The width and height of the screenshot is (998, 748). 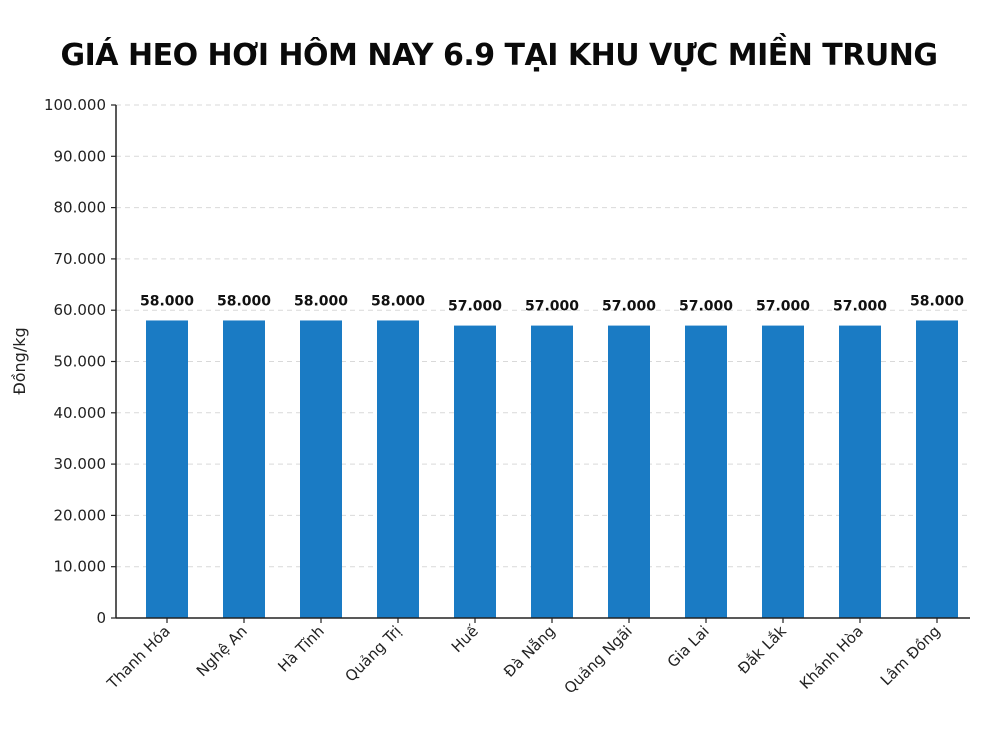 What do you see at coordinates (465, 639) in the screenshot?
I see `x-tick-label: Huế` at bounding box center [465, 639].